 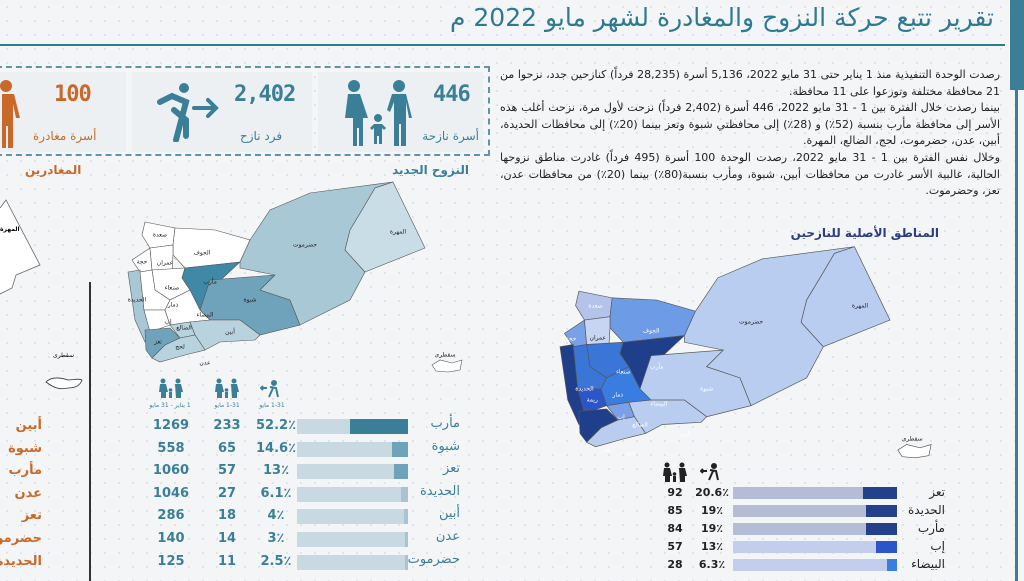 I want to click on stat-card-leaving-families: 100 أسرة مغادرة, so click(x=63, y=112).